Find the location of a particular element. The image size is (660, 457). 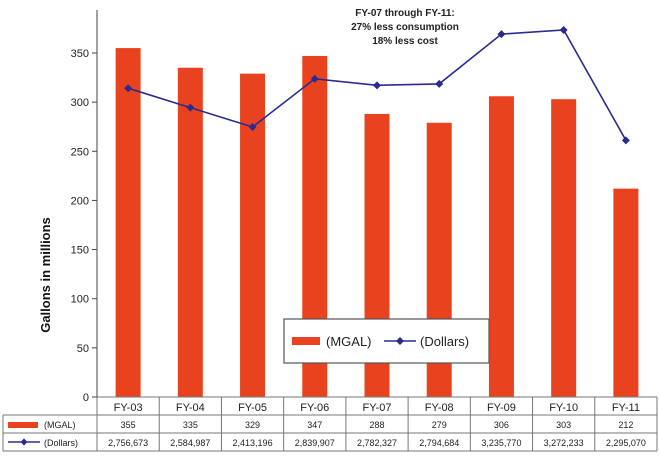

table-row-label-mgal: (MGAL) is located at coordinates (60, 425).